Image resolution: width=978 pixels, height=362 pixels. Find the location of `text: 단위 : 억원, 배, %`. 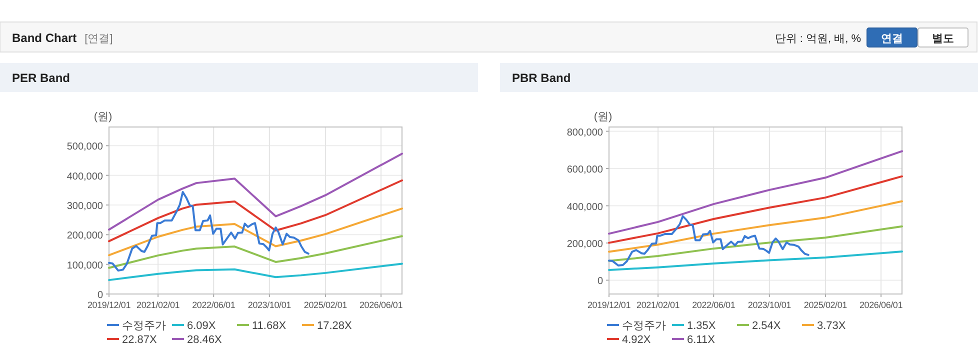

text: 단위 : 억원, 배, % is located at coordinates (818, 39).